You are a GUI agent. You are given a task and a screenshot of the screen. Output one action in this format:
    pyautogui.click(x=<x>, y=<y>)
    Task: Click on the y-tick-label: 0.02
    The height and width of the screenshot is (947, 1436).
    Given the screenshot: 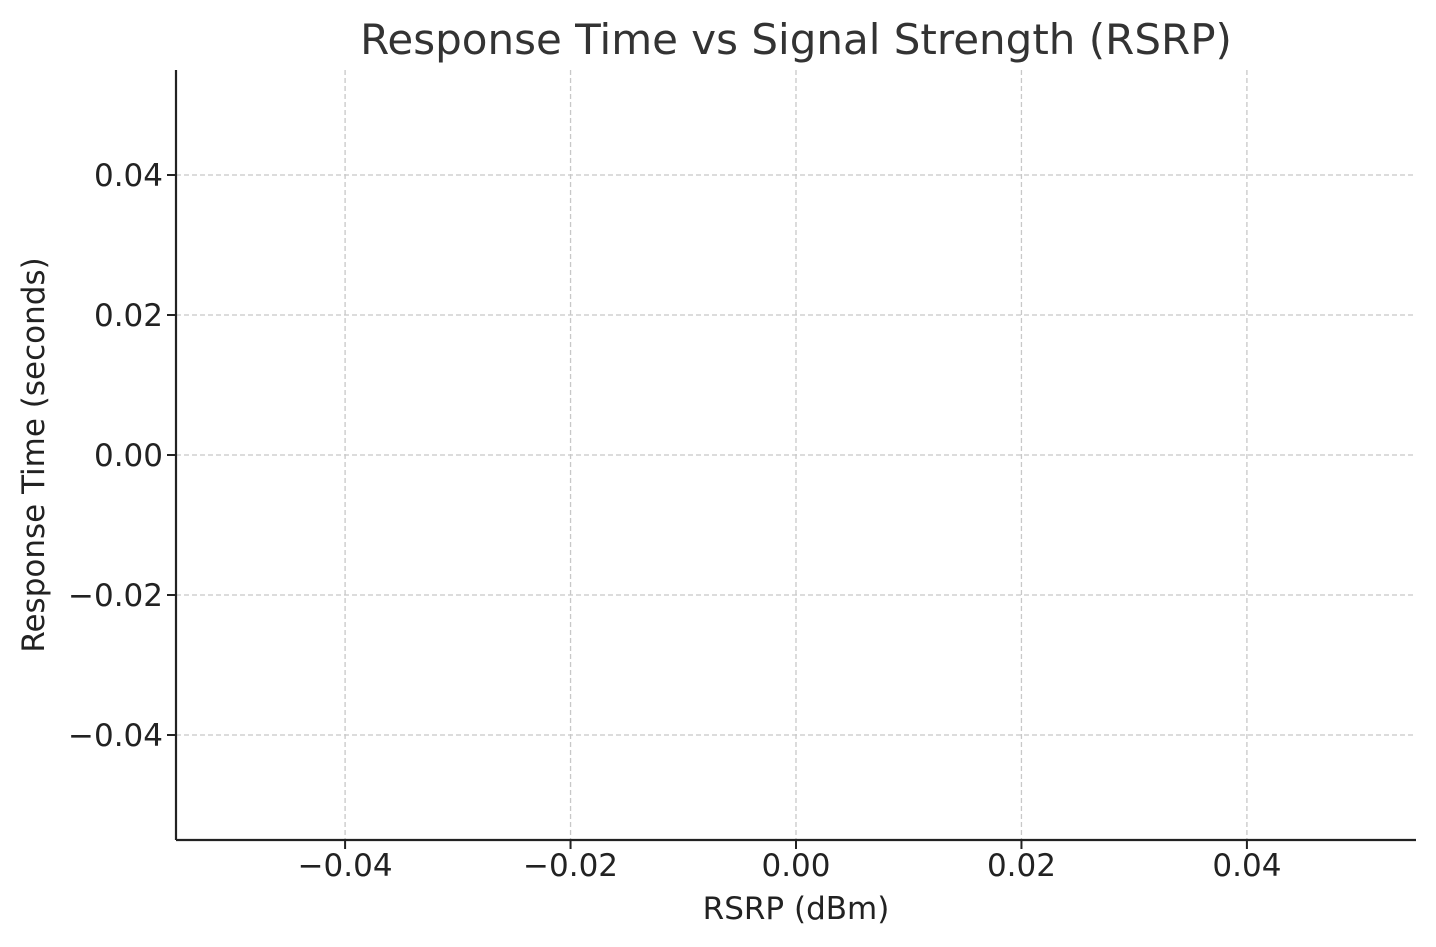 What is the action you would take?
    pyautogui.click(x=128, y=316)
    